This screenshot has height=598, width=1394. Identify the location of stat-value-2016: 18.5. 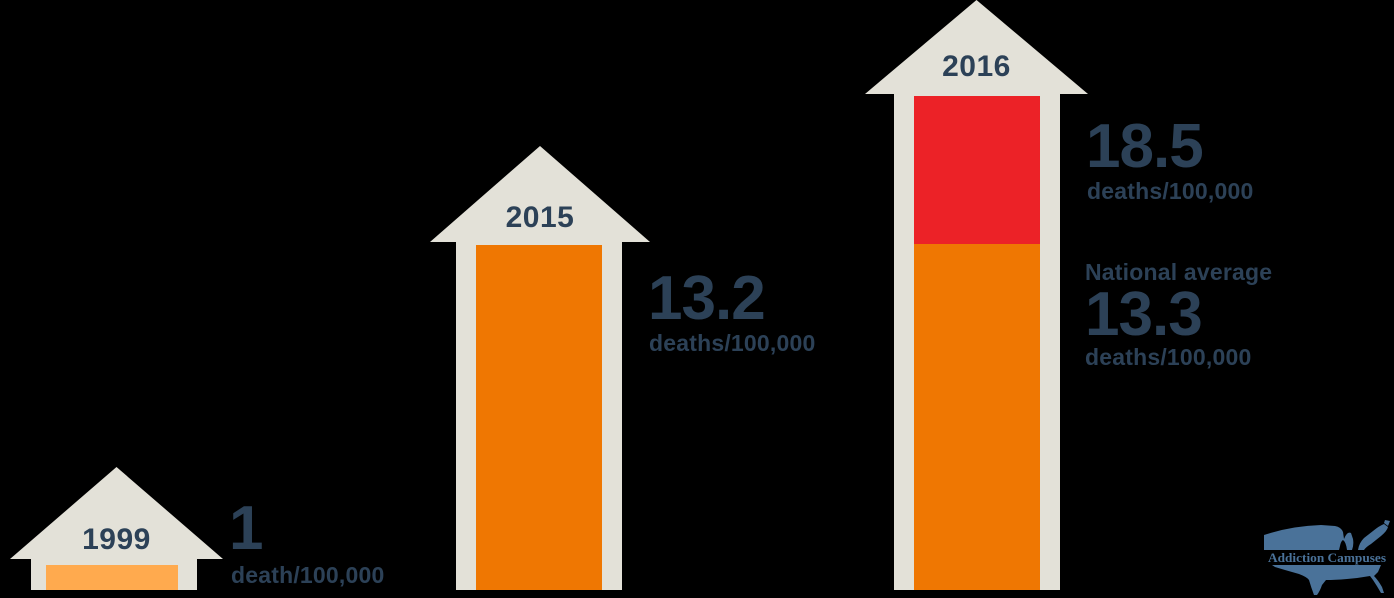
(1145, 146).